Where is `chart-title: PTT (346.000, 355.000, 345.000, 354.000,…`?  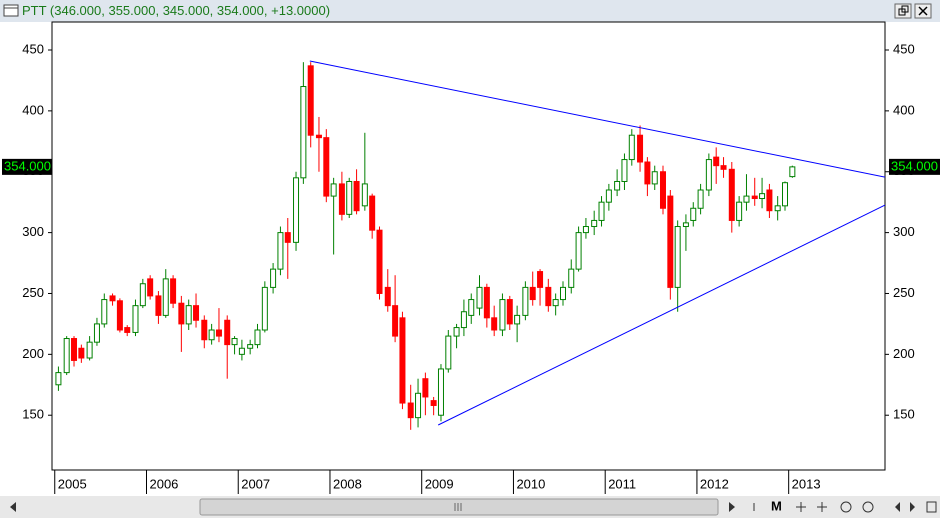 chart-title: PTT (346.000, 355.000, 345.000, 354.000,… is located at coordinates (176, 10).